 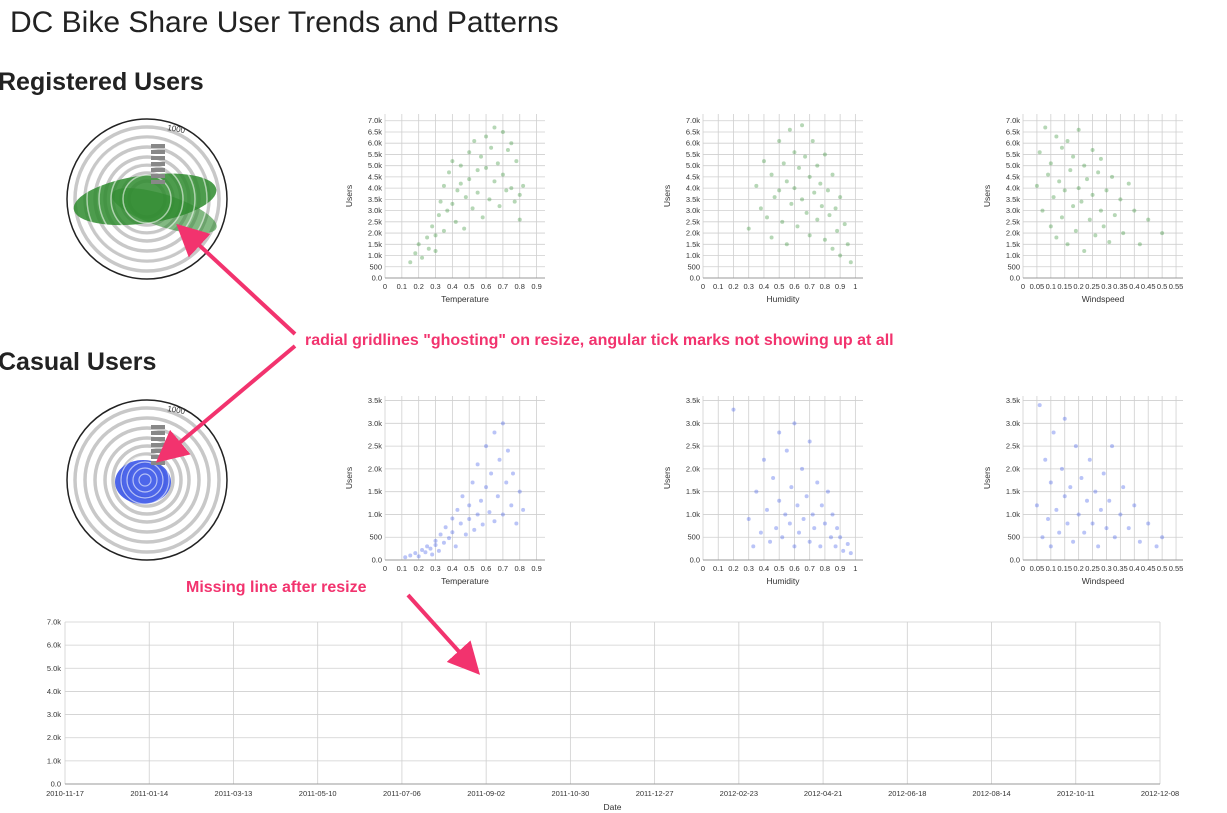 What do you see at coordinates (452, 286) in the screenshot?
I see `x-tick-label: 0.4` at bounding box center [452, 286].